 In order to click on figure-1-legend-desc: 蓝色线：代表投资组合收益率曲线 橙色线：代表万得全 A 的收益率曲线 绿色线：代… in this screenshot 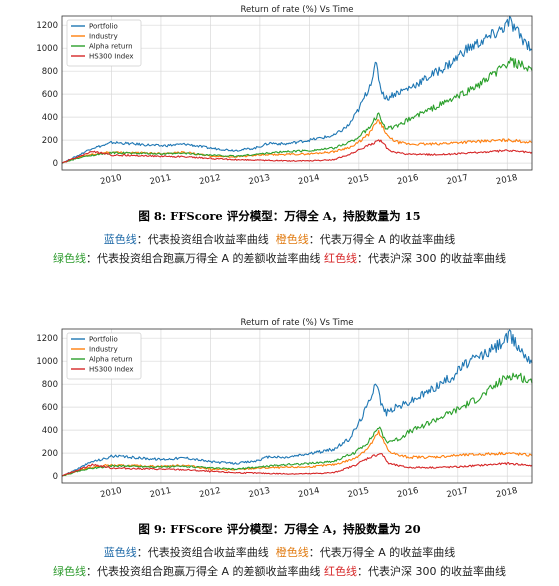, I will do `click(279, 249)`.